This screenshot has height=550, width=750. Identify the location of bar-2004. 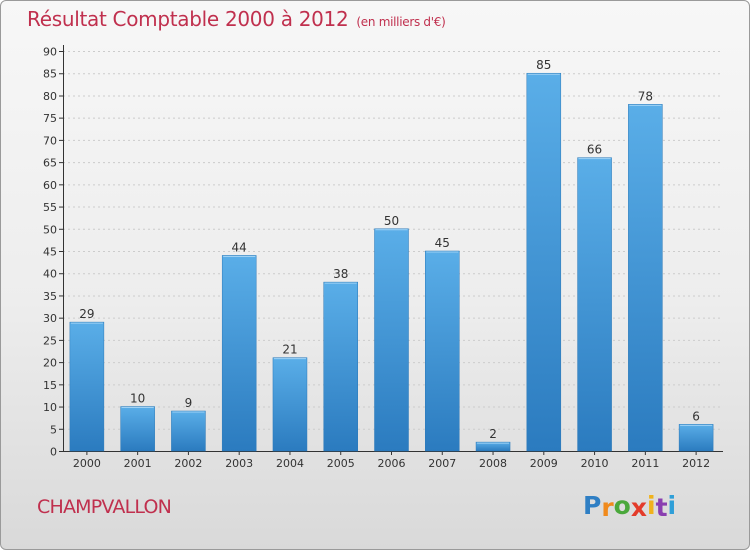
(290, 404).